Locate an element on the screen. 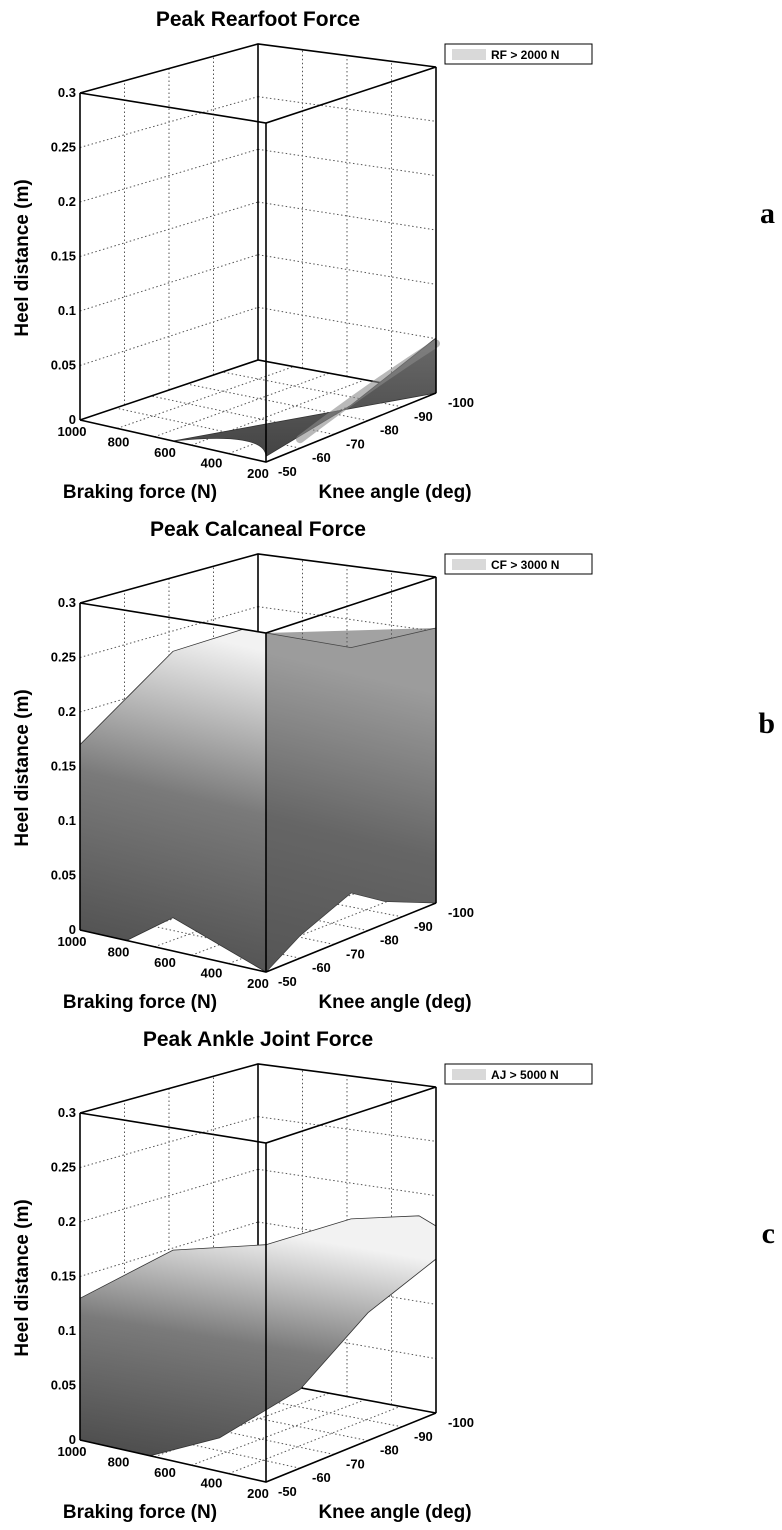  region-ankle-joint is located at coordinates (258, 1336).